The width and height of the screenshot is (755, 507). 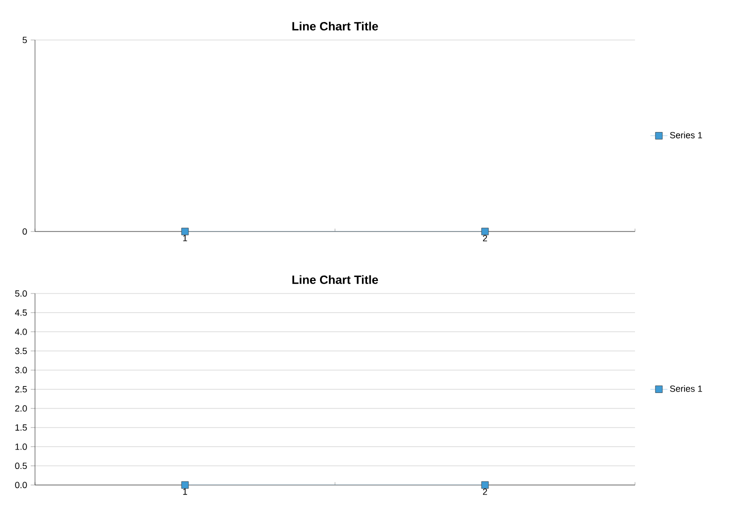 I want to click on y-tick-label: 2.0, so click(x=21, y=408).